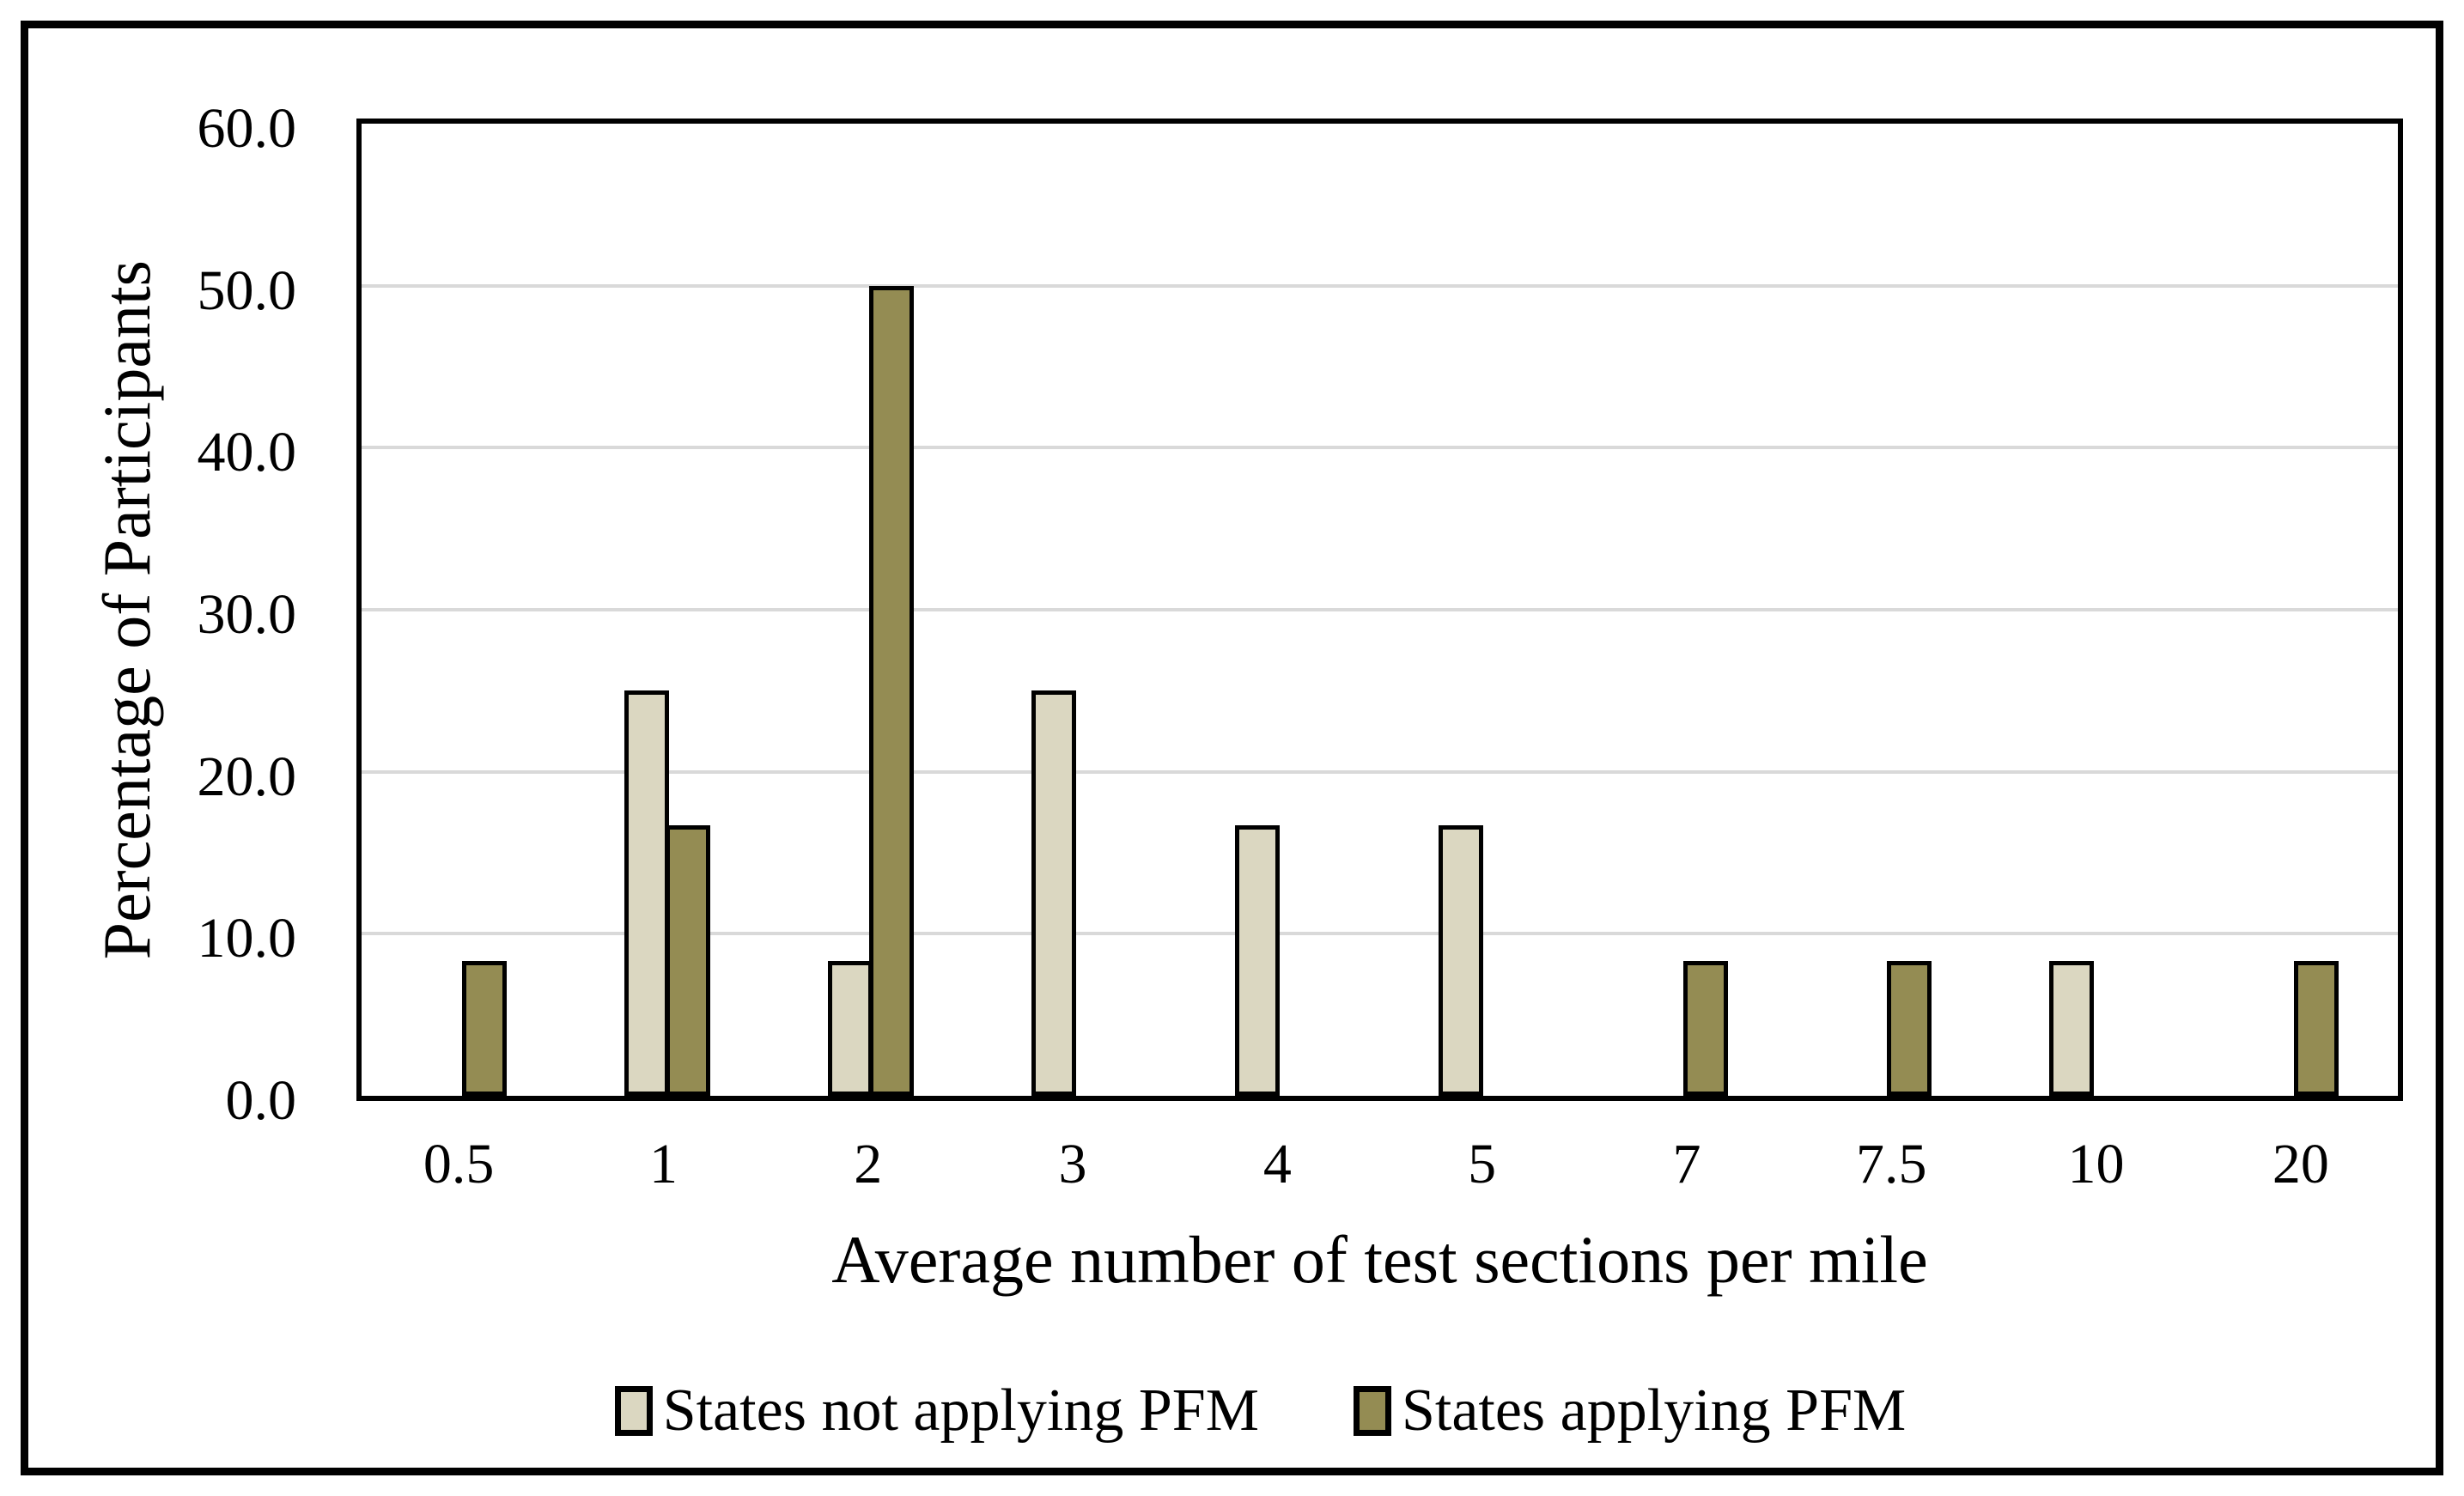  What do you see at coordinates (1654, 1410) in the screenshot?
I see `legend-label: States applying PFM` at bounding box center [1654, 1410].